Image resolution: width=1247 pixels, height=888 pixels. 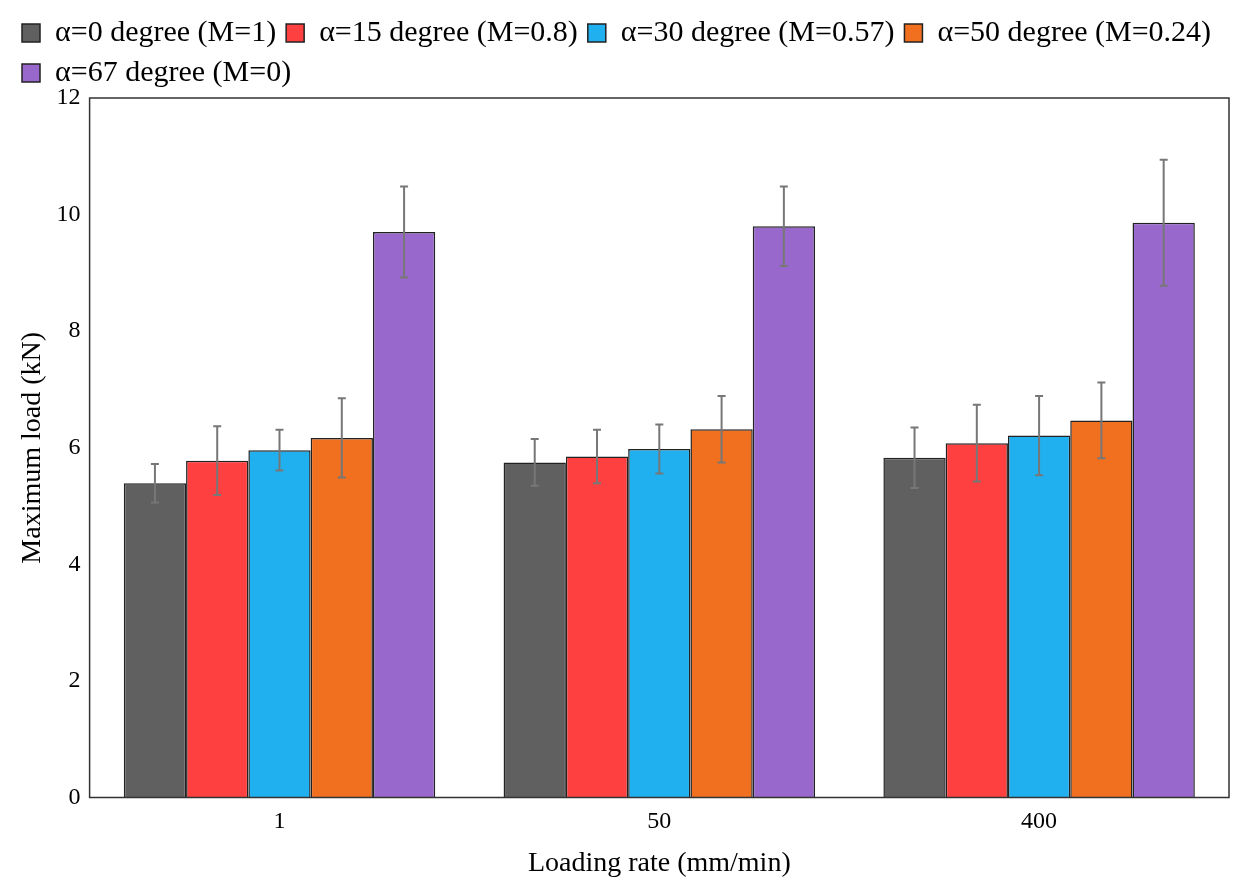 I want to click on y-tick-label: 4, so click(x=74, y=562).